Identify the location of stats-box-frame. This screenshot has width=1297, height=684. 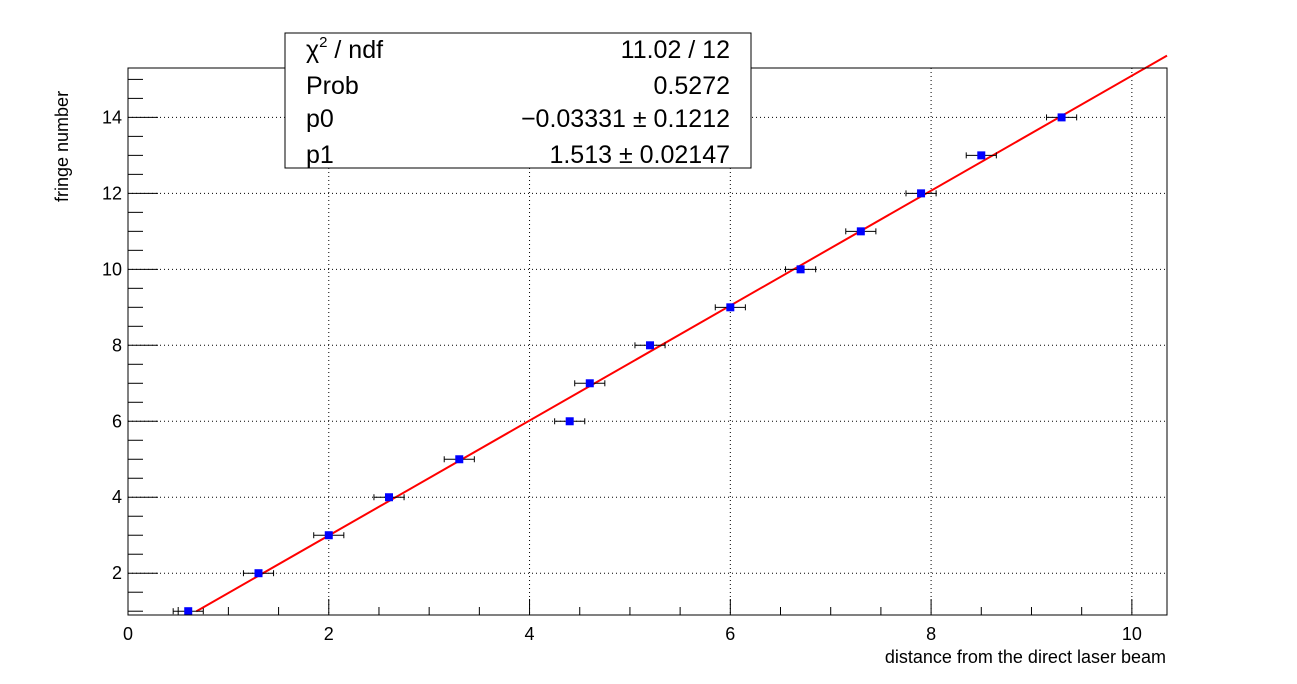
(518, 100).